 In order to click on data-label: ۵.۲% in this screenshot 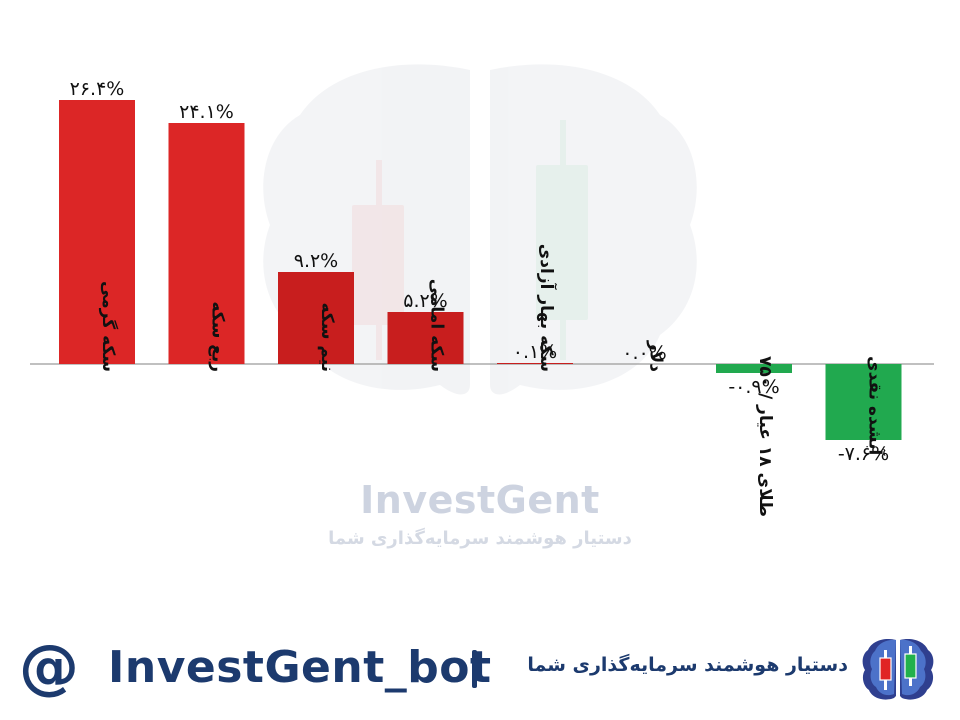, I will do `click(425, 301)`.